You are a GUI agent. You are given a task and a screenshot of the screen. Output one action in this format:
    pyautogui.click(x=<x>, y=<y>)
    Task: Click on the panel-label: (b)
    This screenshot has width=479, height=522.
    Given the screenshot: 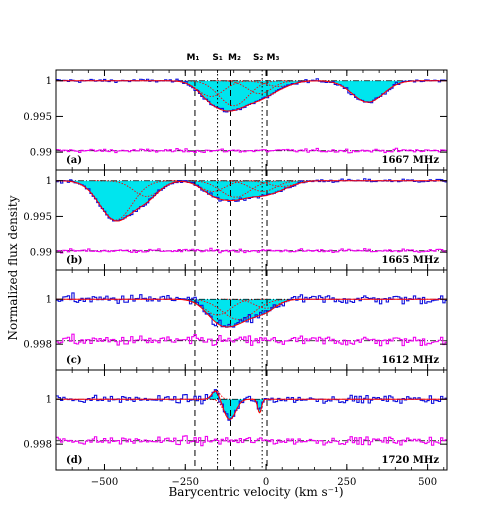 What is the action you would take?
    pyautogui.click(x=74, y=260)
    